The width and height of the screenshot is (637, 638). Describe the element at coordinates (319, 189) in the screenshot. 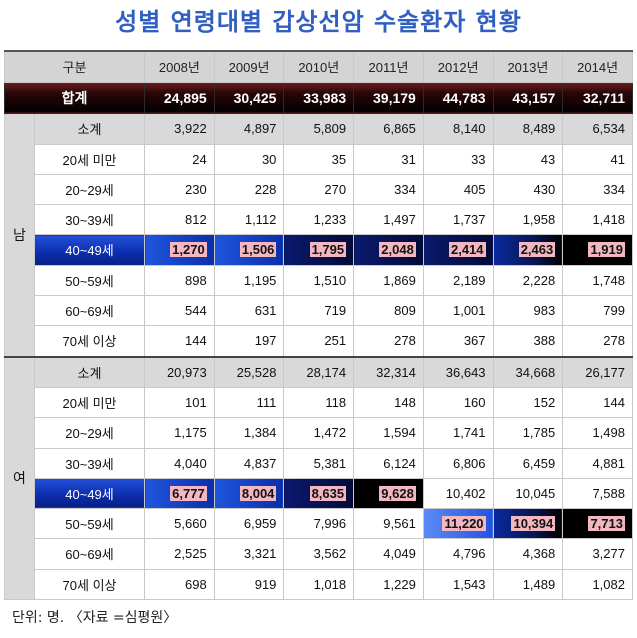

I see `value-cell: 270` at that location.